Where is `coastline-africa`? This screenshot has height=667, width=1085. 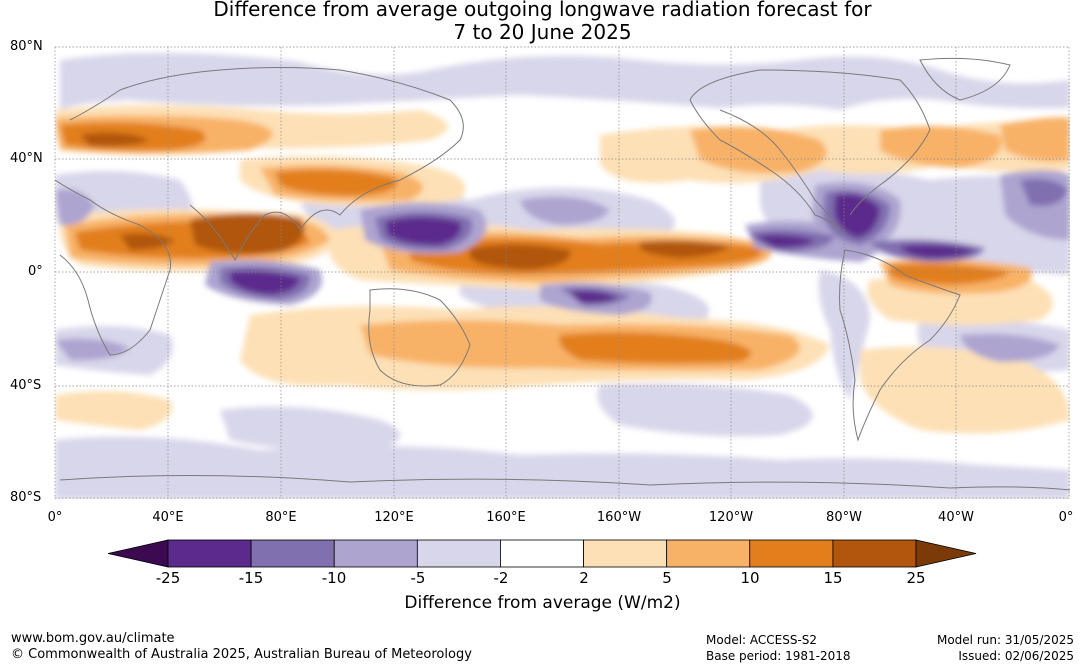
coastline-africa is located at coordinates (113, 267).